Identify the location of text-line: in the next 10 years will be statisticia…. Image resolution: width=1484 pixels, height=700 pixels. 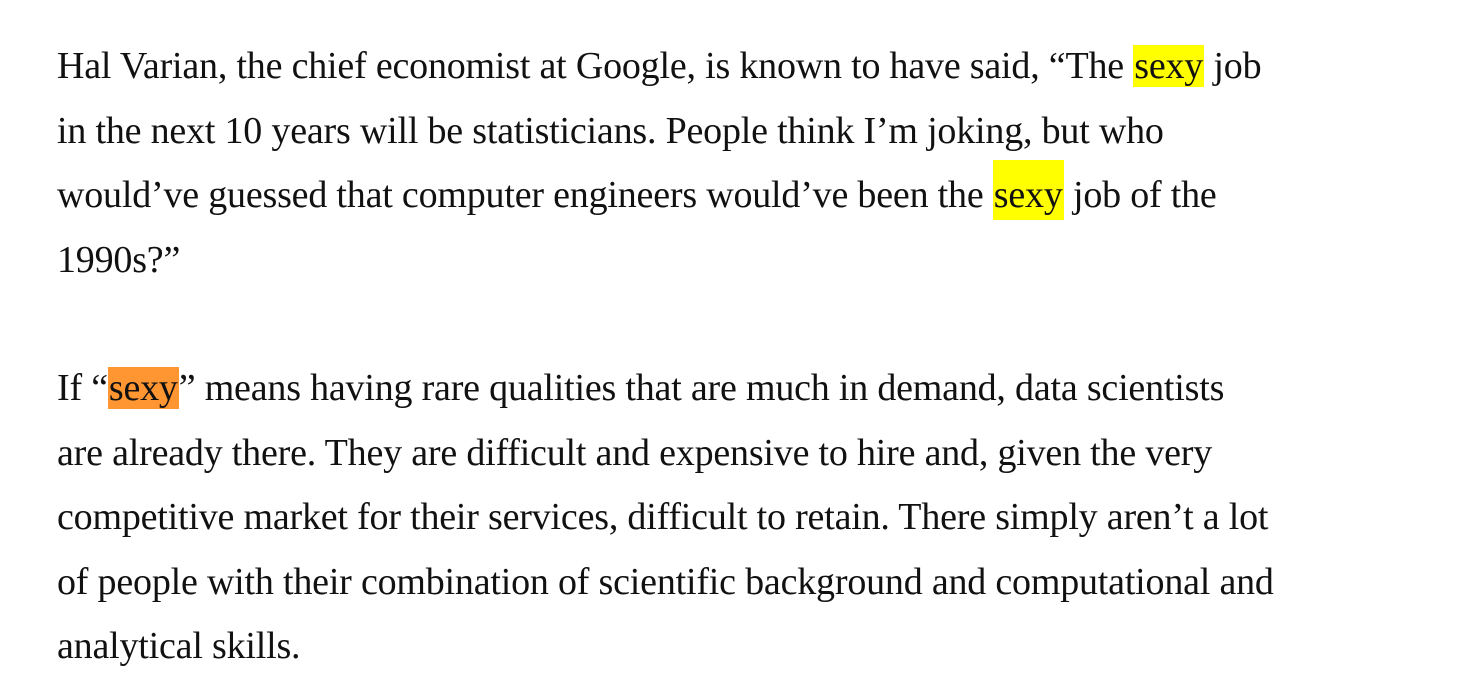
(610, 130).